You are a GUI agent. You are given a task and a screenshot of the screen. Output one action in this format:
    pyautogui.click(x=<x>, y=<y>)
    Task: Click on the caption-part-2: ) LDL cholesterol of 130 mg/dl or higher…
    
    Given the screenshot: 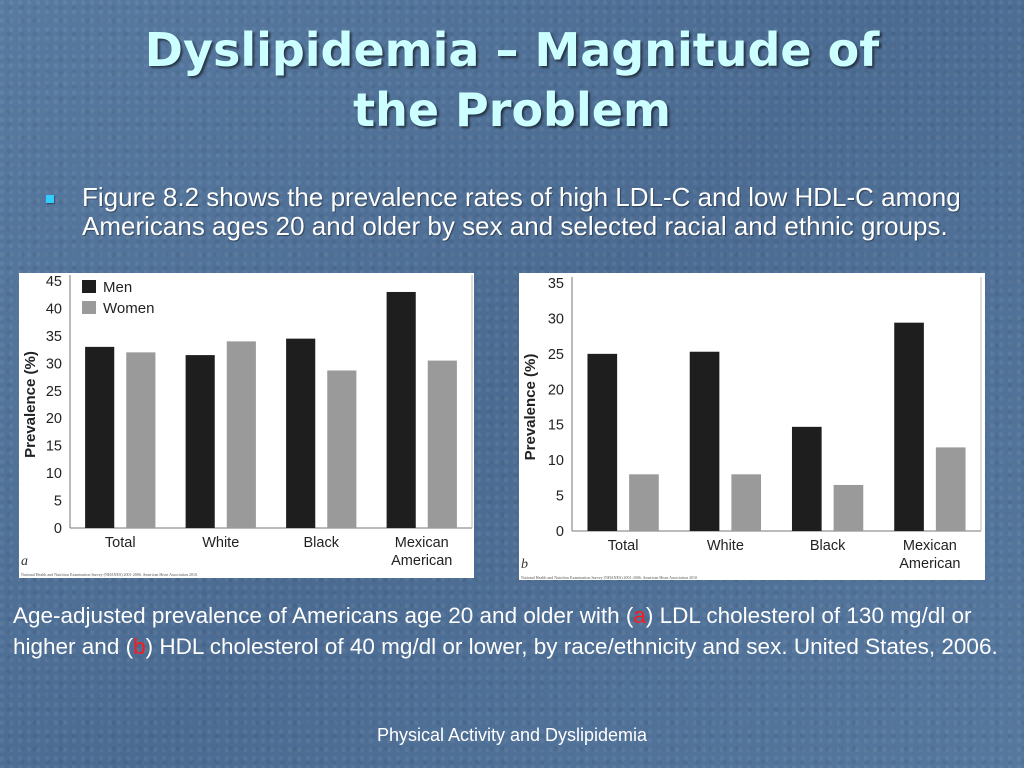 What is the action you would take?
    pyautogui.click(x=492, y=631)
    